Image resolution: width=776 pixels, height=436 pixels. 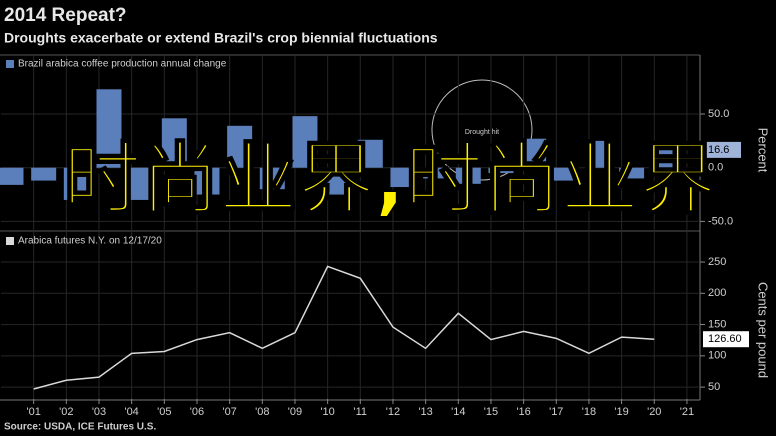 I want to click on x-tick-label: '18, so click(x=589, y=412).